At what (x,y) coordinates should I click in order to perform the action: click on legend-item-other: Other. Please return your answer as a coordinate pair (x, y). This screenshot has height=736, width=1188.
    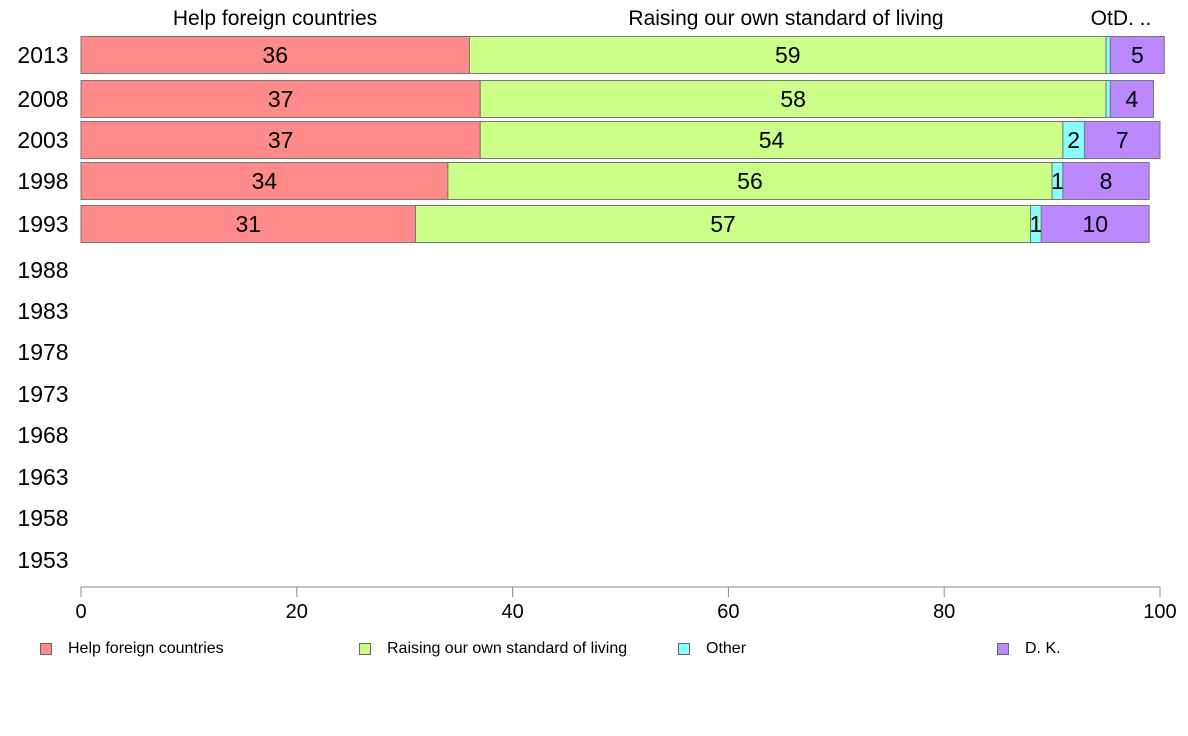
    Looking at the image, I should click on (712, 649).